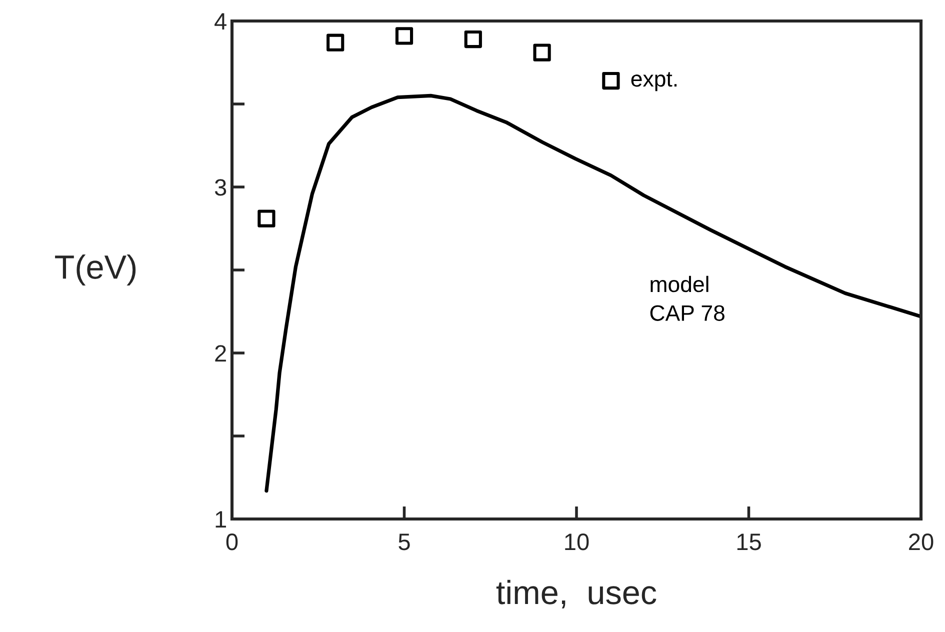  Describe the element at coordinates (95, 270) in the screenshot. I see `y-axis-title: T(eV)` at that location.